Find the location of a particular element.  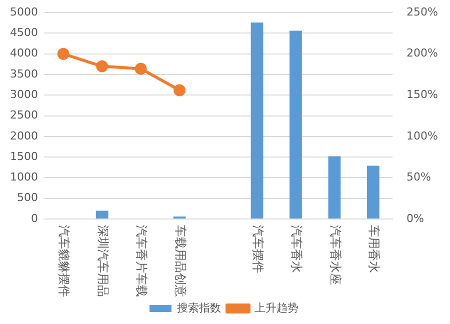

y2-tick-label: 150% is located at coordinates (422, 95).